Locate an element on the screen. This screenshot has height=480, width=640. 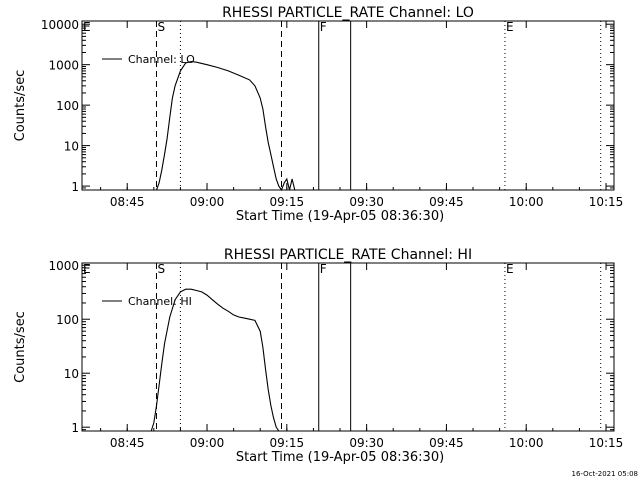
legend-label: Channel: HI is located at coordinates (160, 301).